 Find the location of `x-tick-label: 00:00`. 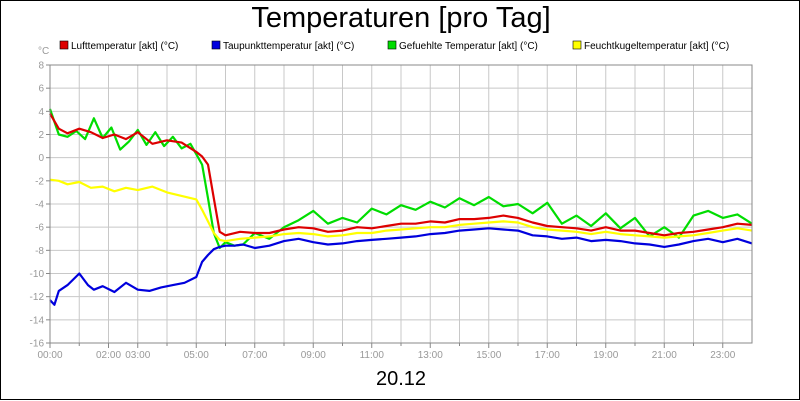

x-tick-label: 00:00 is located at coordinates (49, 355).